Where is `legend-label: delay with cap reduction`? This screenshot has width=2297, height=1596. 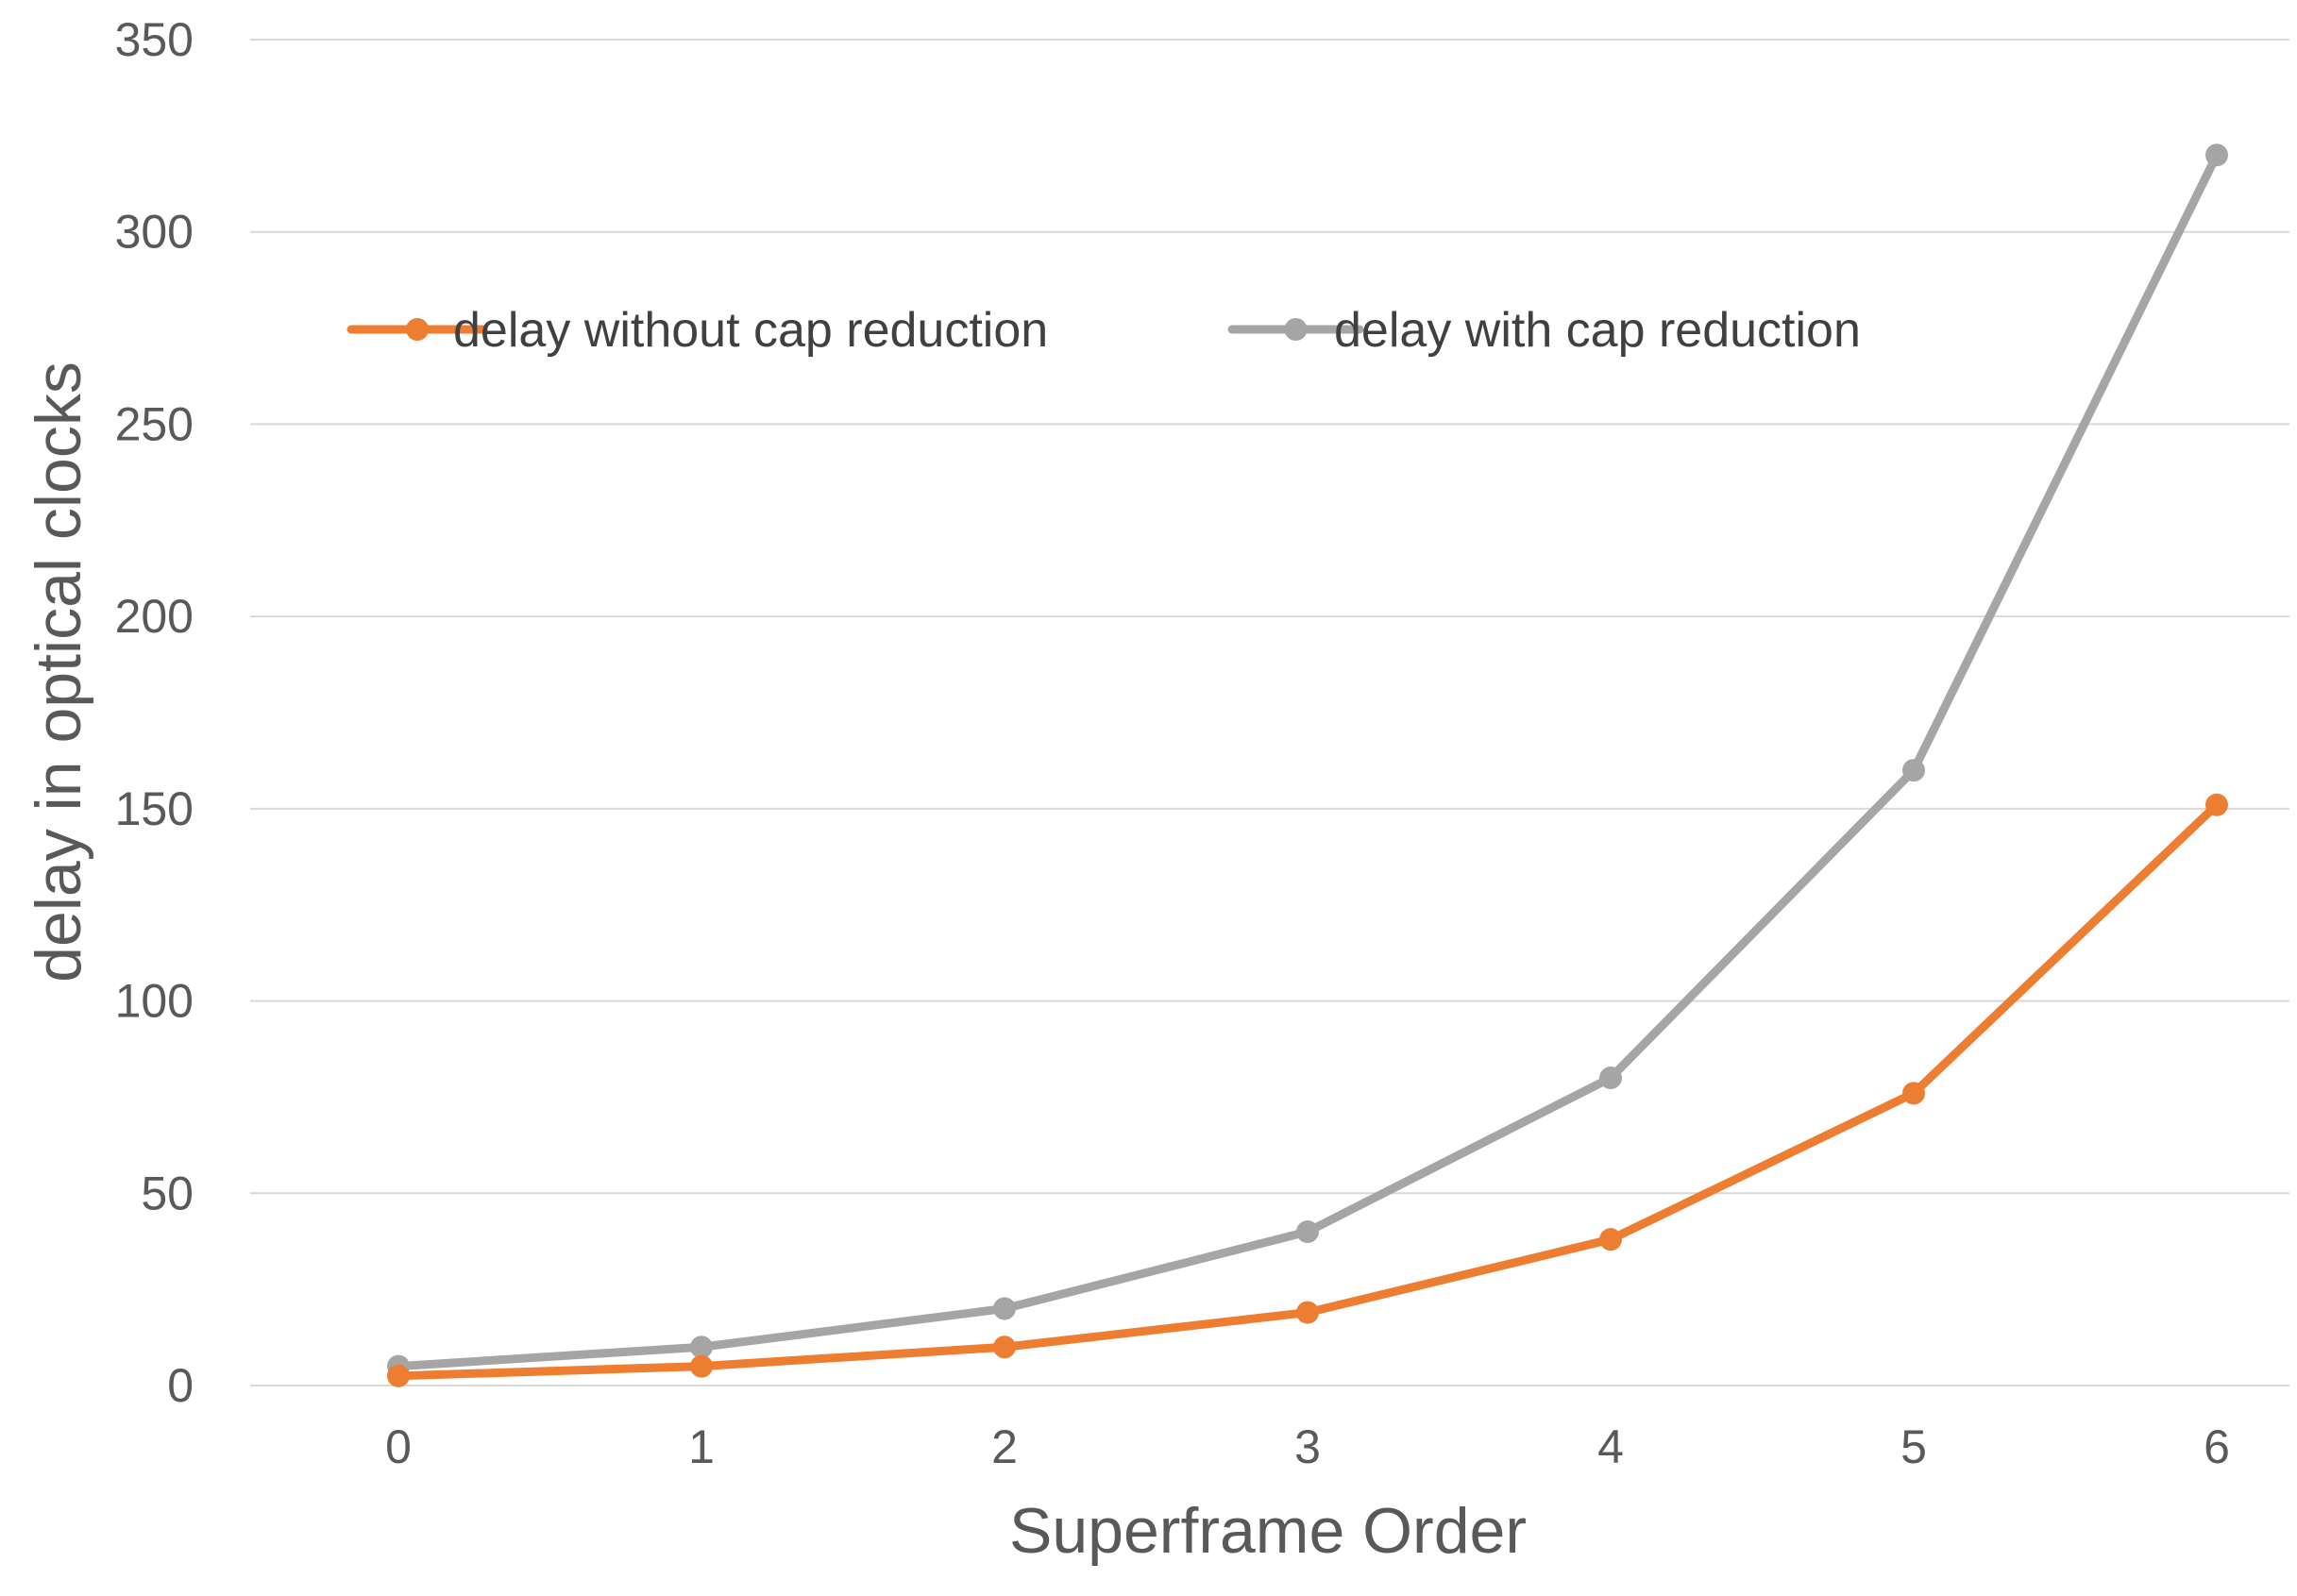 legend-label: delay with cap reduction is located at coordinates (1597, 330).